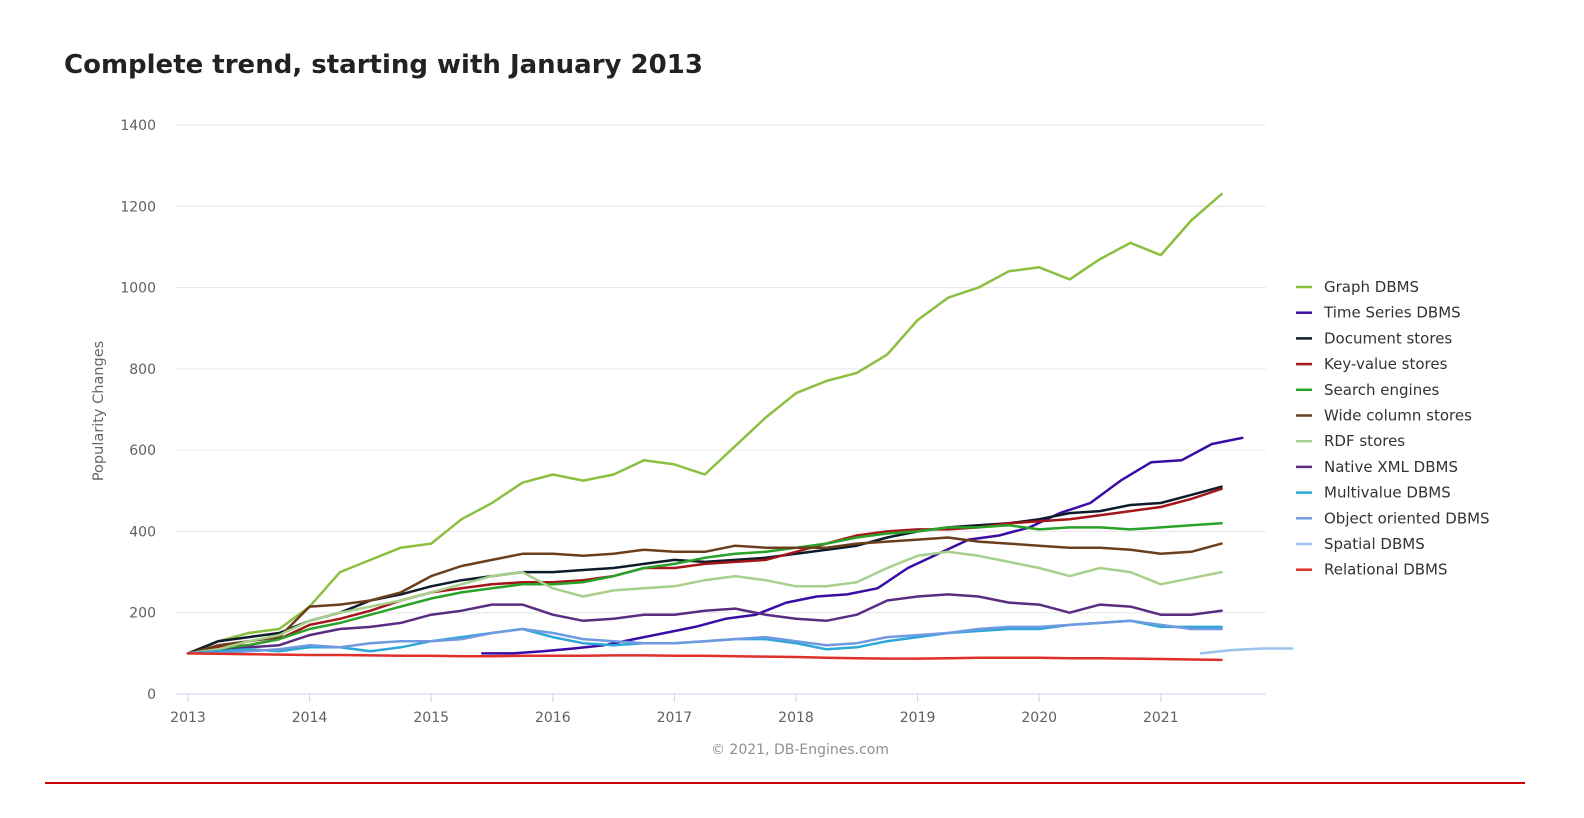 The image size is (1584, 818). I want to click on legend-item: Key-value stores, so click(1372, 364).